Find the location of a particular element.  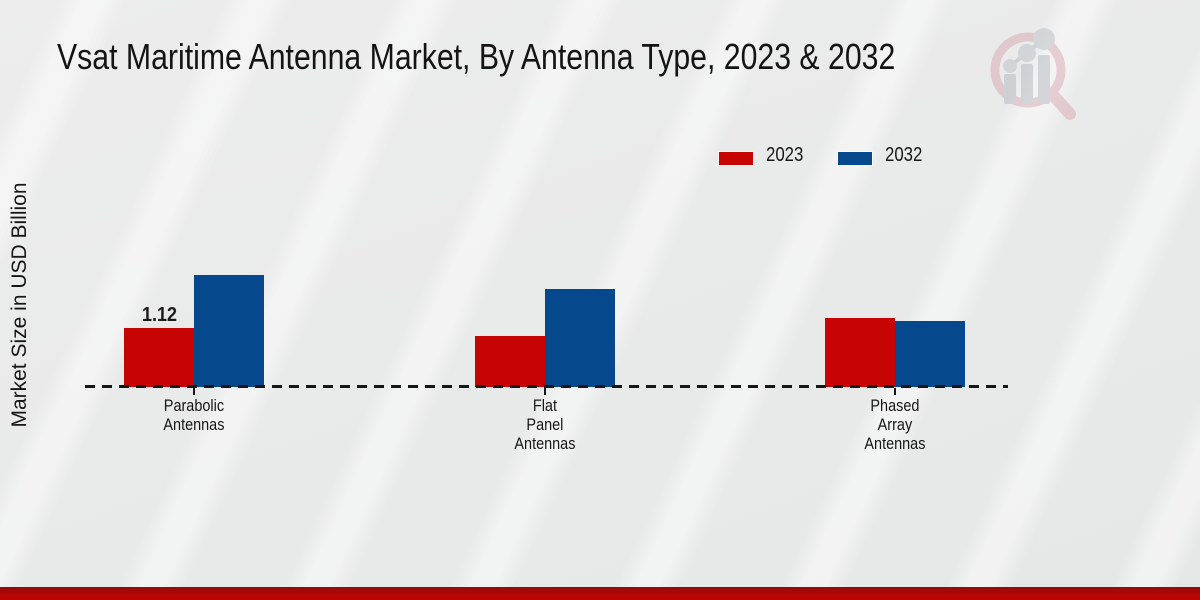

category-label-parabolic-antennas: Parabolic Antennas is located at coordinates (194, 415).